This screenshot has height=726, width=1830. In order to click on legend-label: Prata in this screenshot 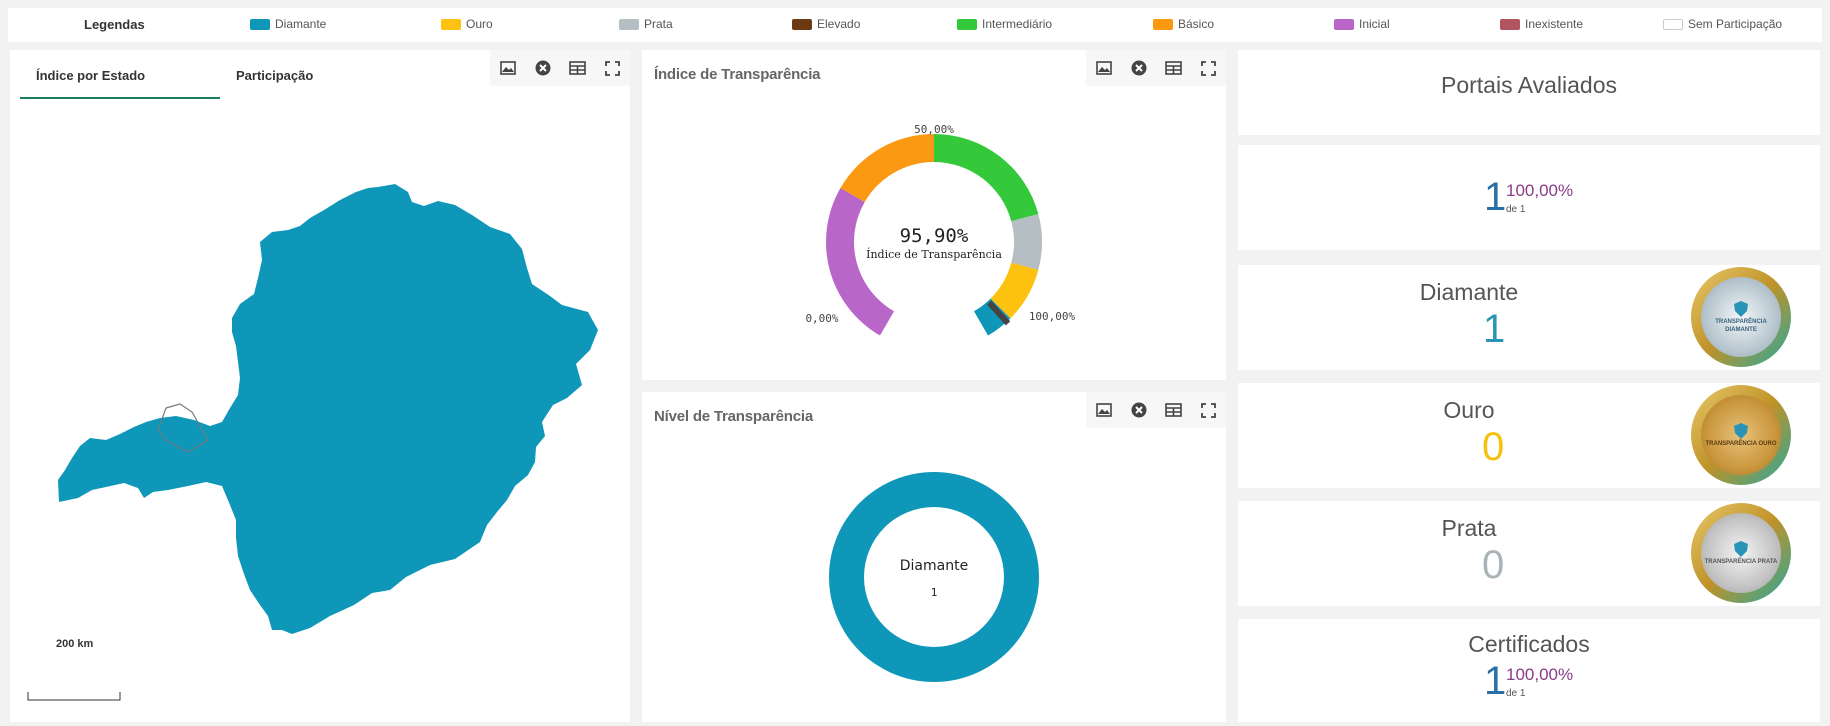, I will do `click(658, 24)`.